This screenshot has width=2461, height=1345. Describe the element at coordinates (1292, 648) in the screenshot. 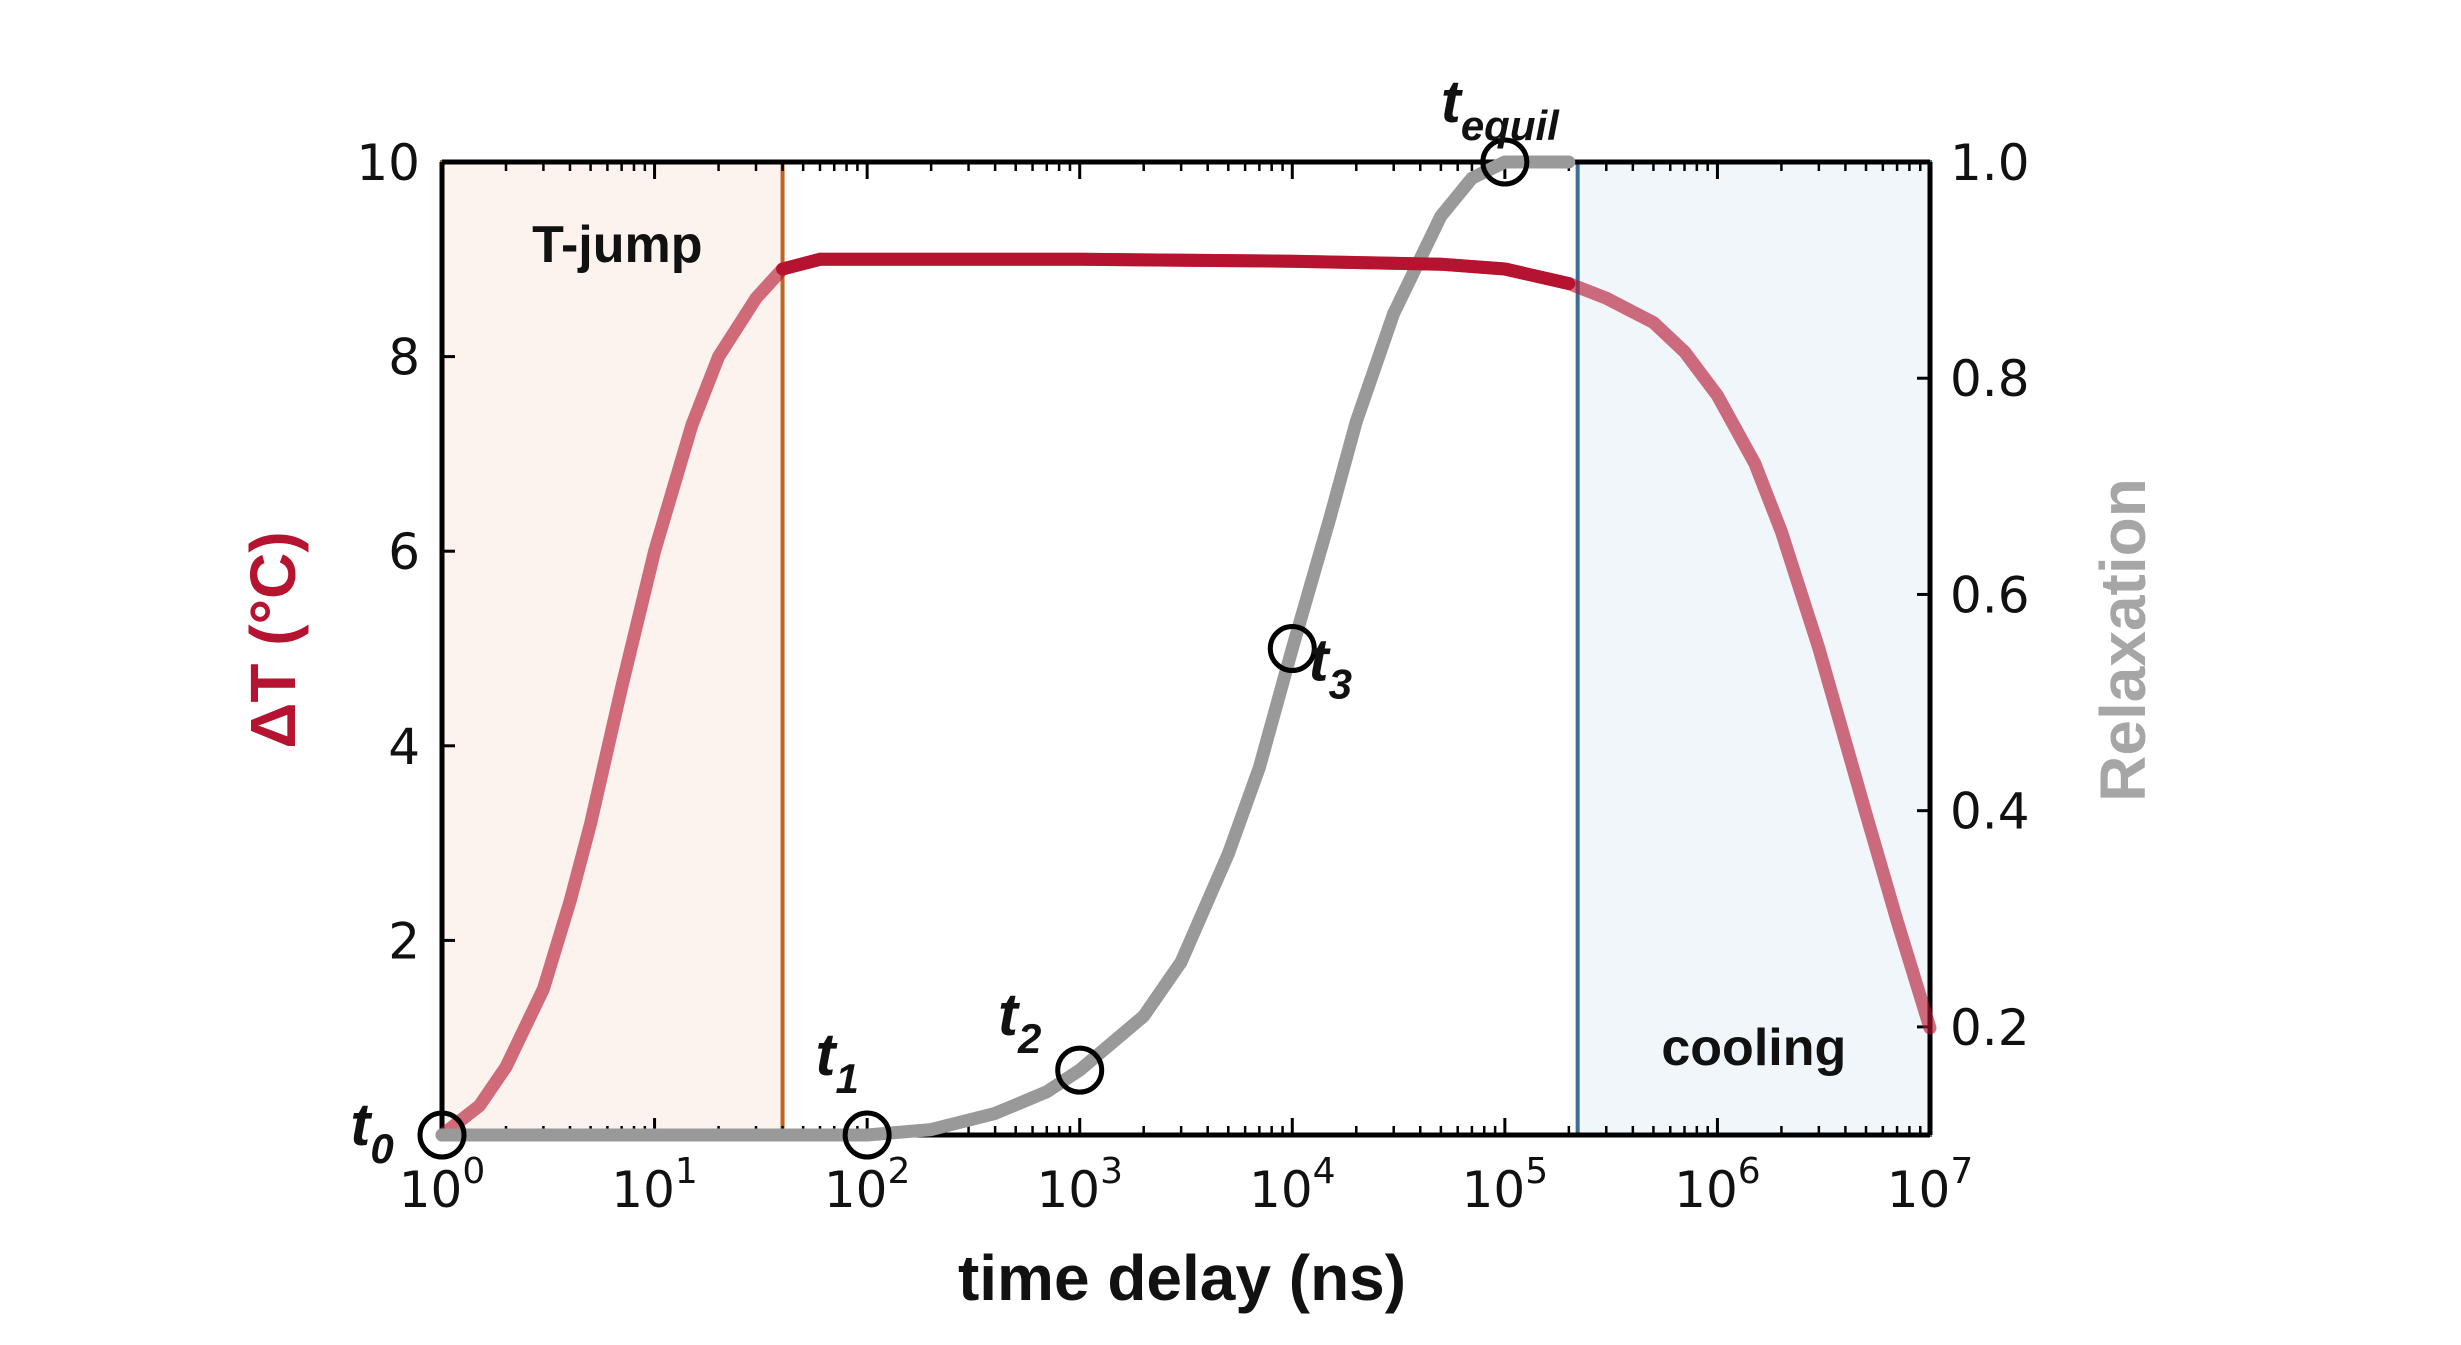

I see `marker-t3` at that location.